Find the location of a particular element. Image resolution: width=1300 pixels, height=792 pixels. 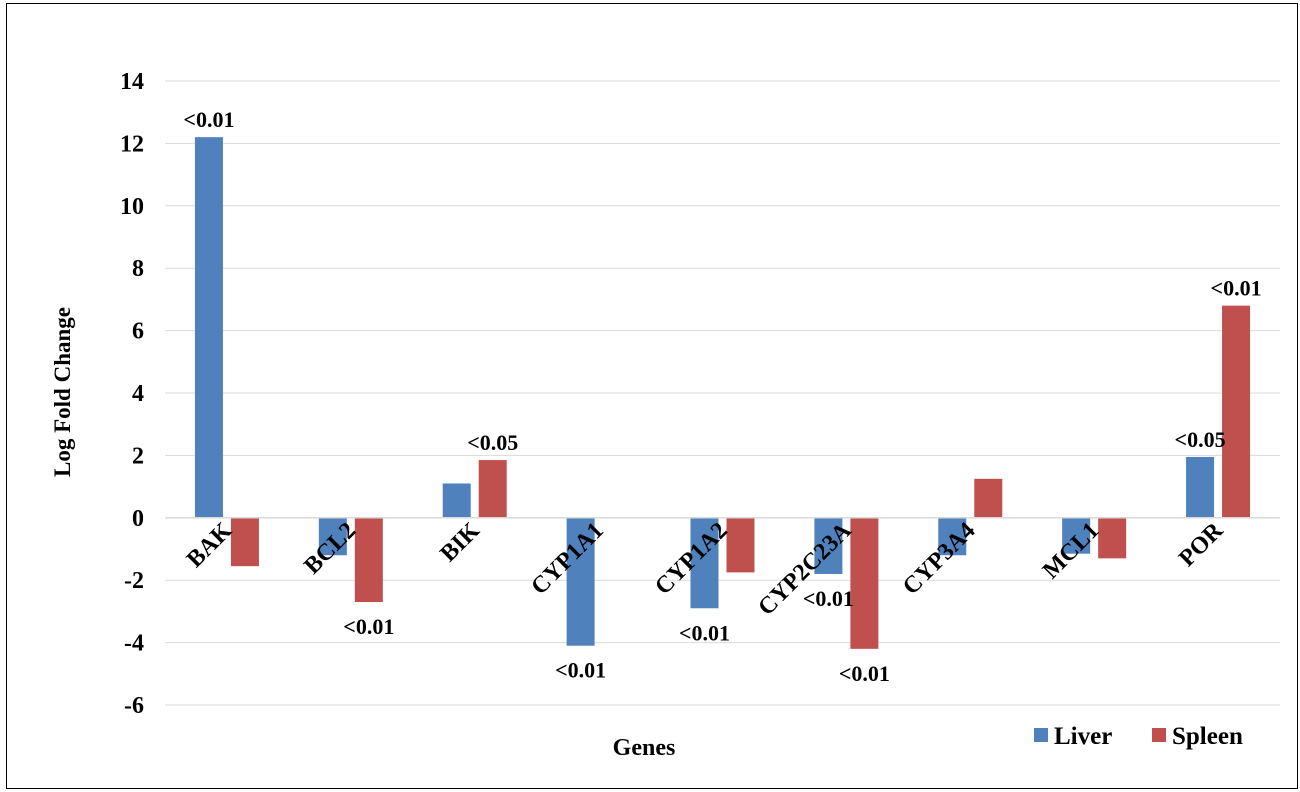

bar-liver-cyp3a4 is located at coordinates (952, 536).